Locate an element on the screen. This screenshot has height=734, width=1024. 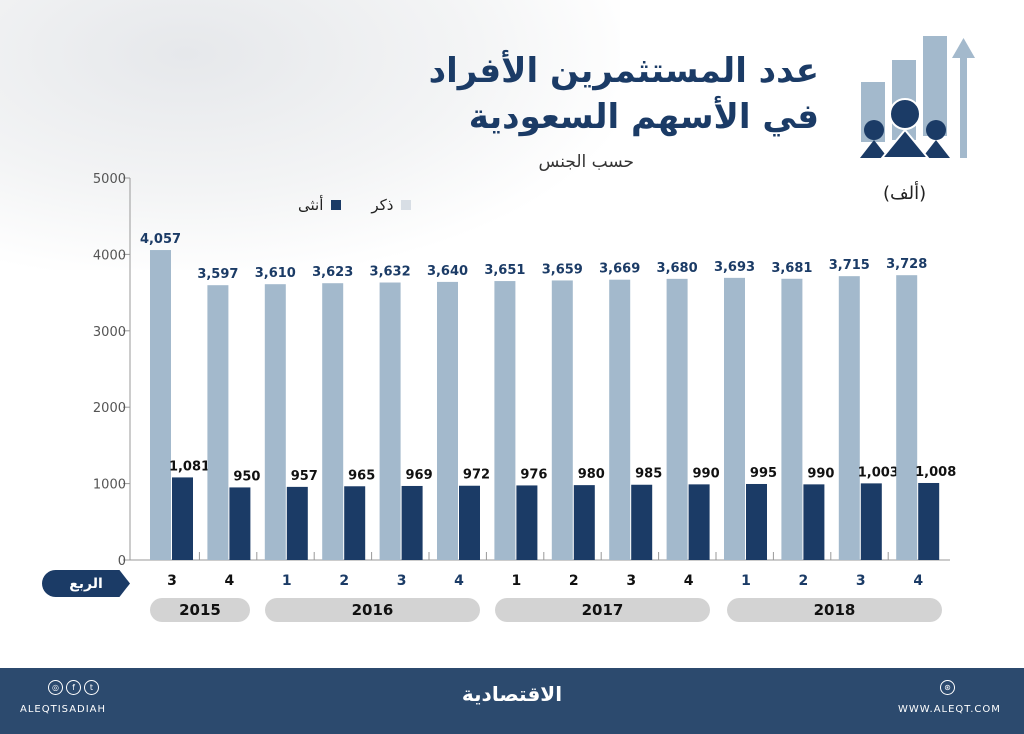
year-pill-2015: 2015 is located at coordinates (200, 610).